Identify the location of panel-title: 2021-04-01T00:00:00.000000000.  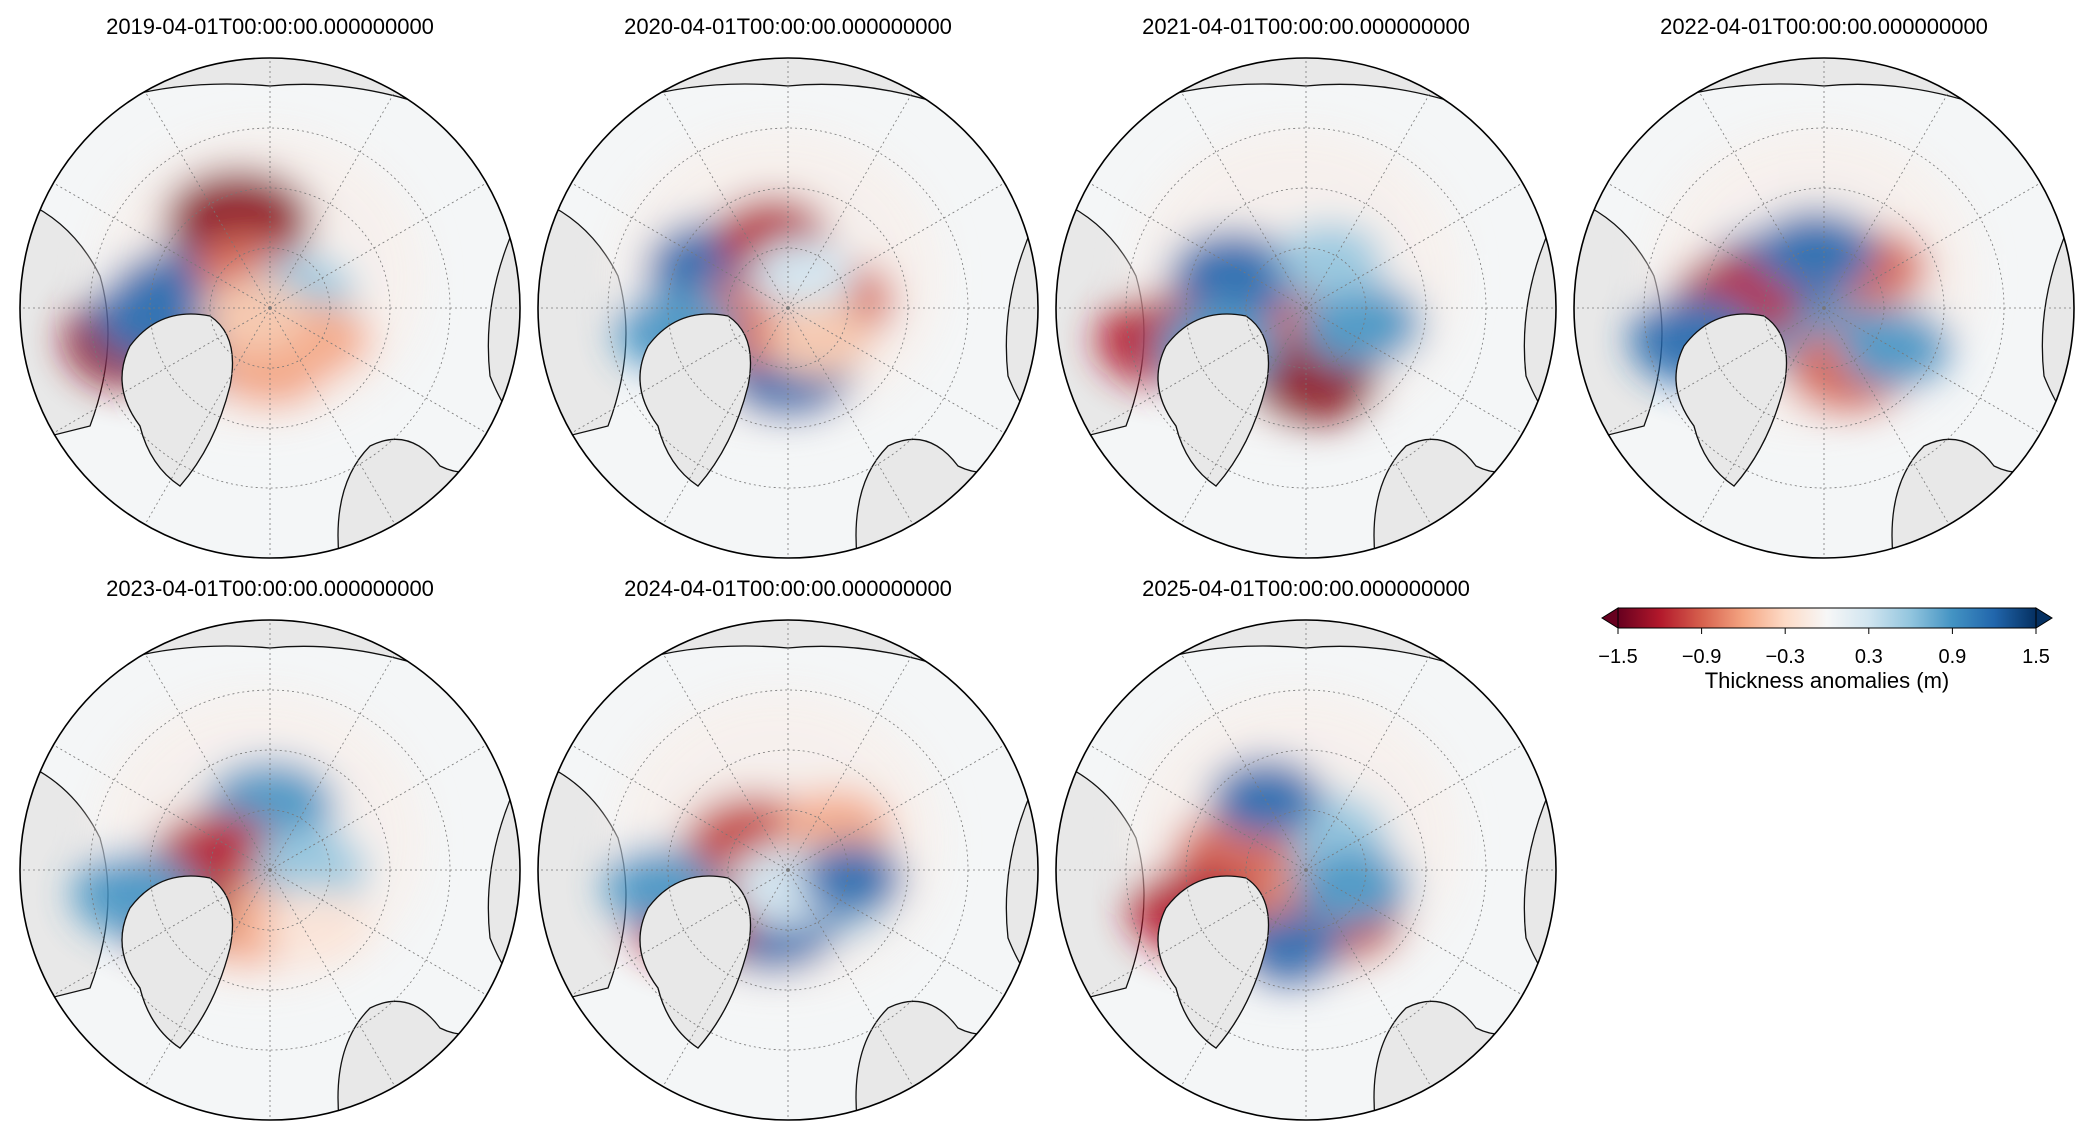
(1306, 26).